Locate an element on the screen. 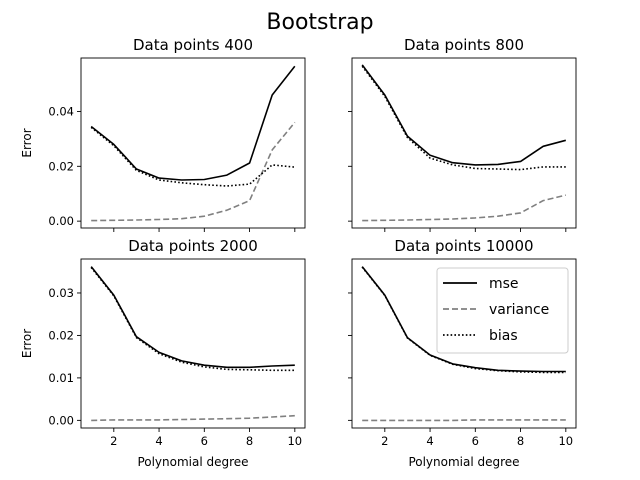 This screenshot has width=640, height=480. legend-label-variance: variance is located at coordinates (519, 310).